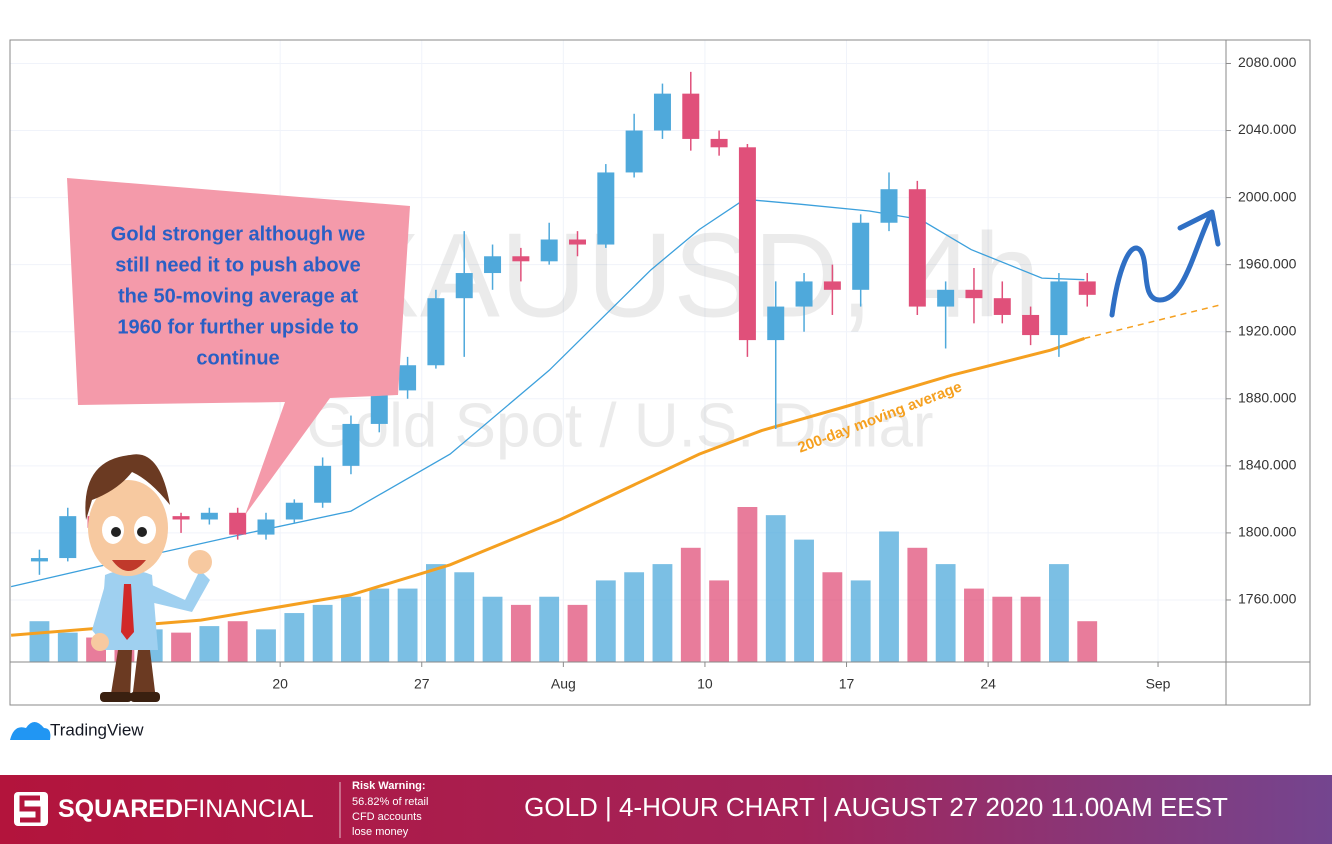 This screenshot has height=844, width=1332. What do you see at coordinates (390, 802) in the screenshot?
I see `risk-line: 56.82% of retail` at bounding box center [390, 802].